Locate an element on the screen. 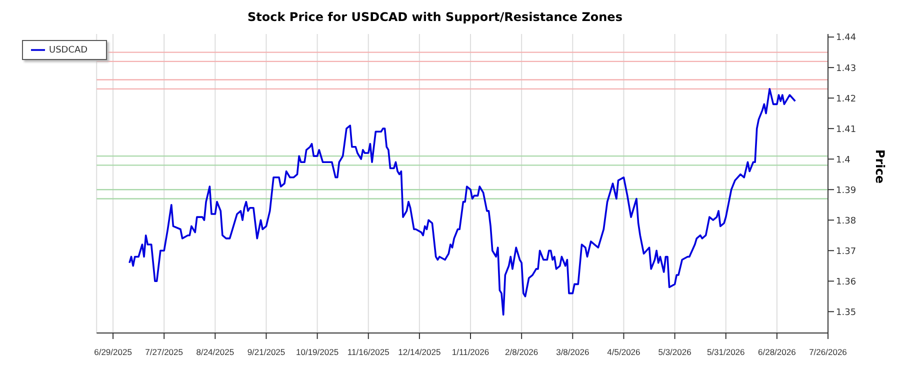  x-tick-label: 6/29/2025 is located at coordinates (113, 352).